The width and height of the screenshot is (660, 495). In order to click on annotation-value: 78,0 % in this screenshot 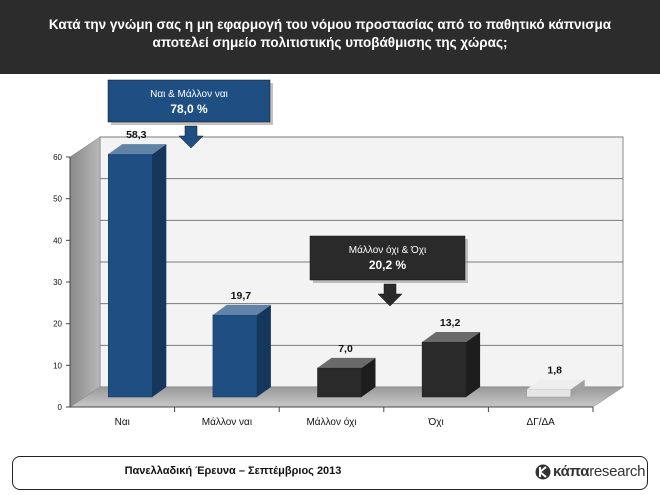, I will do `click(189, 109)`.